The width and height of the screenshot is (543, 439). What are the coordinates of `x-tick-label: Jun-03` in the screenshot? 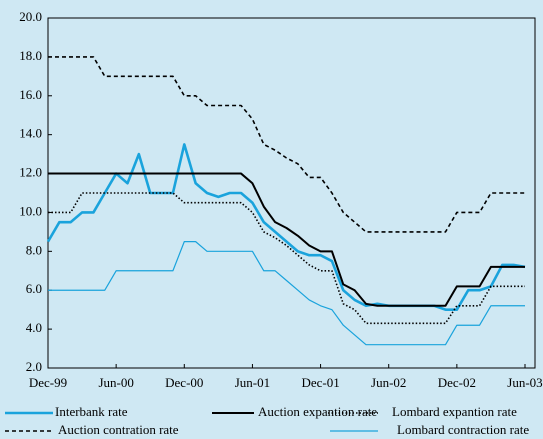 It's located at (524, 382).